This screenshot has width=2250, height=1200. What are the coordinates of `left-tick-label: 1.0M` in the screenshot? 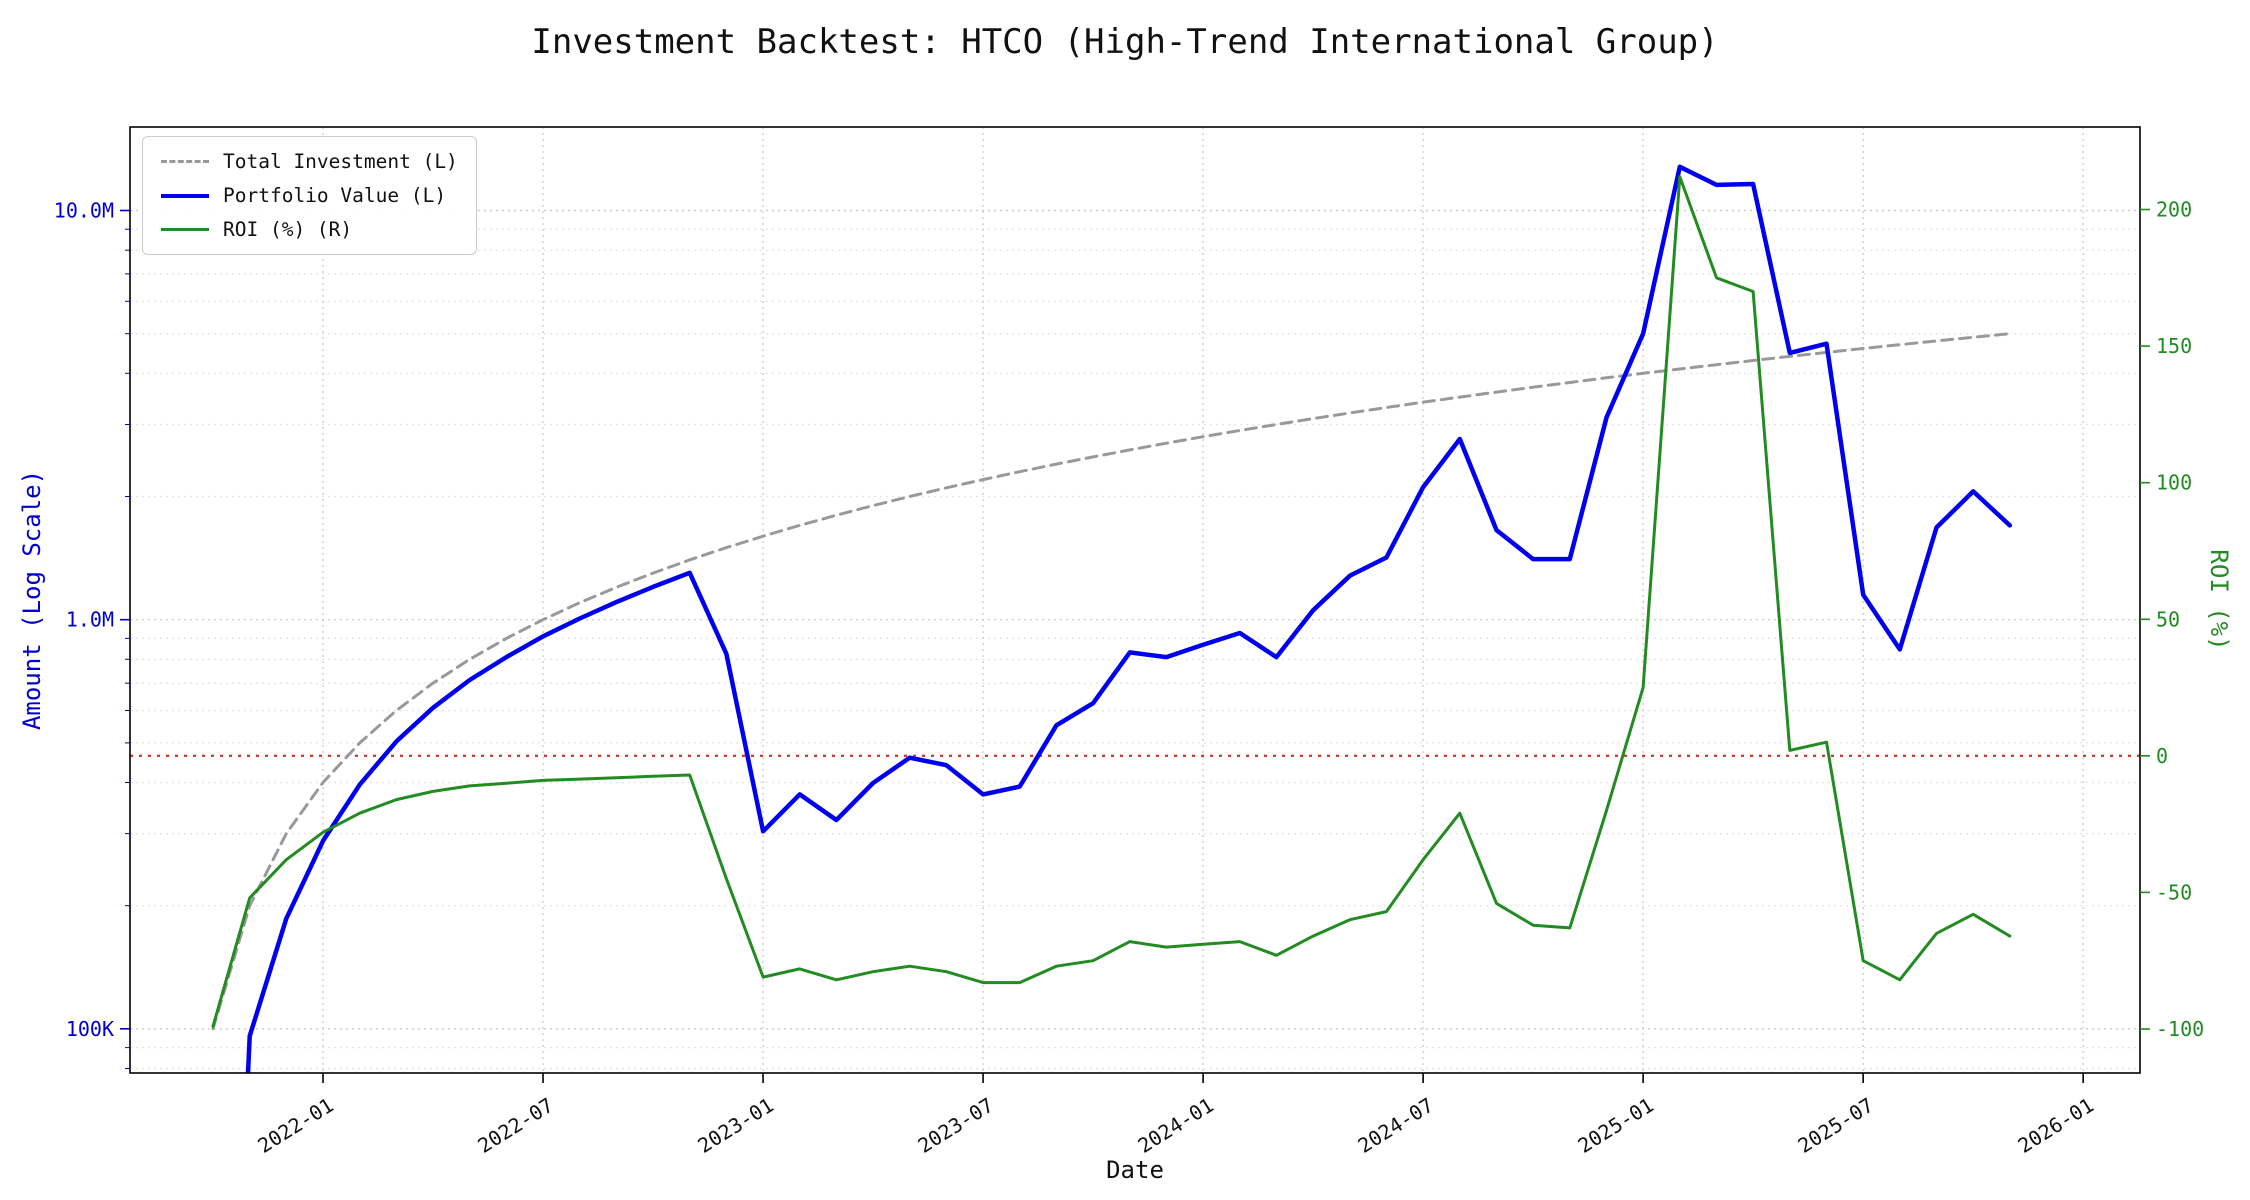 It's located at (90, 620).